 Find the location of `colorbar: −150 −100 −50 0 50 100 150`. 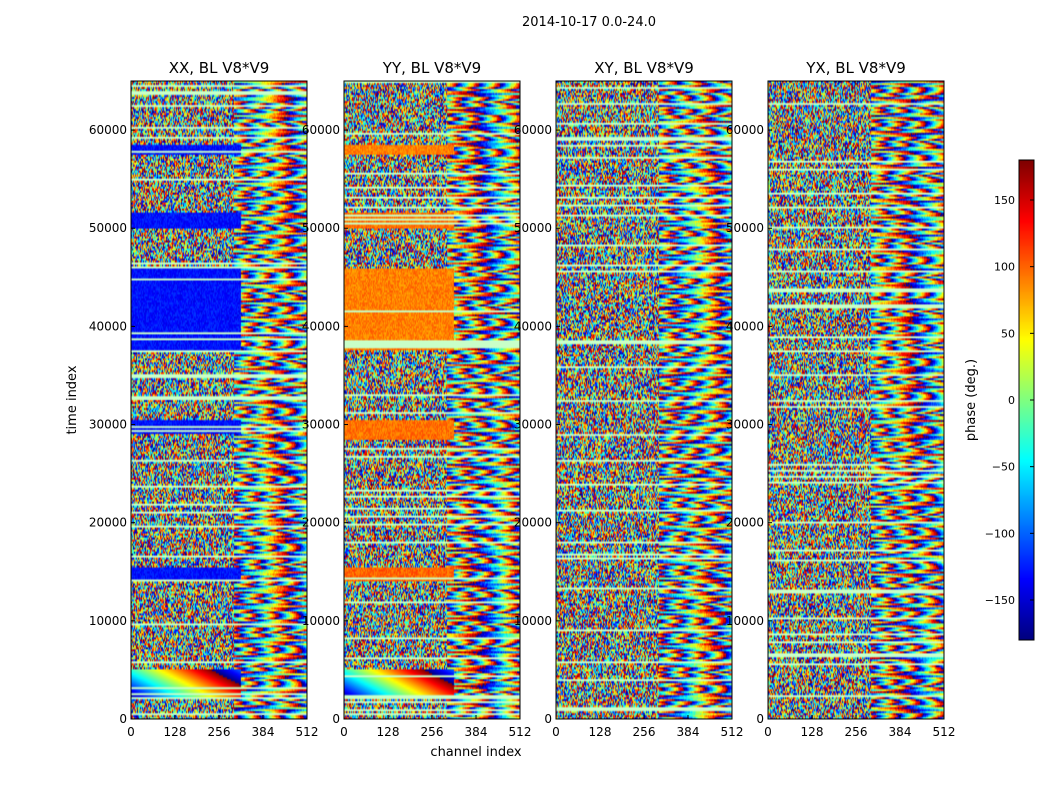

colorbar: −150 −100 −50 0 50 100 150 is located at coordinates (1010, 400).